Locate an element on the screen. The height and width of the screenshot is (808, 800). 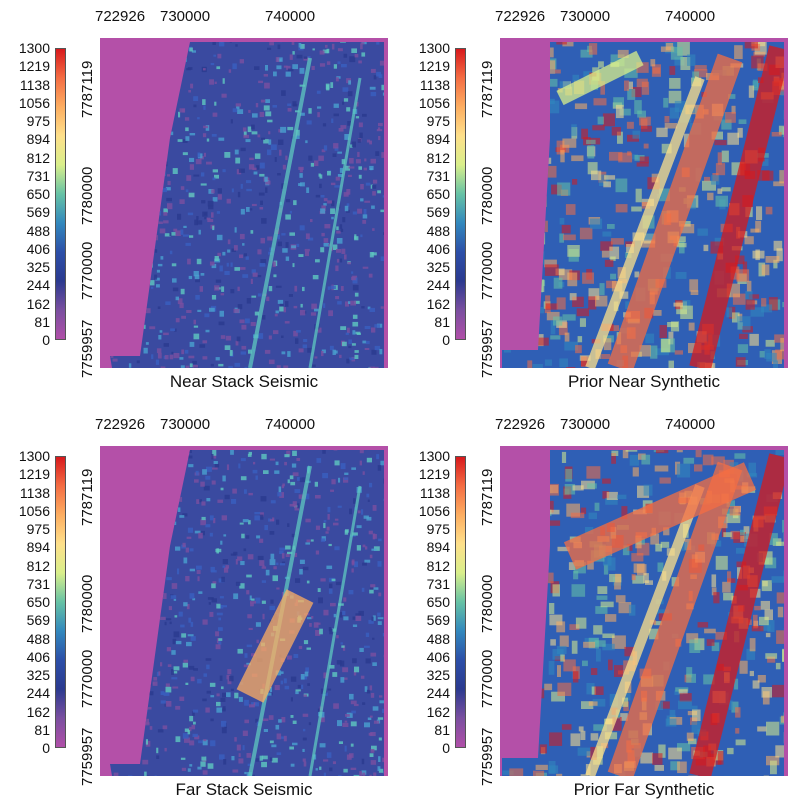
colorbar-tick-label: 162 is located at coordinates (438, 304).